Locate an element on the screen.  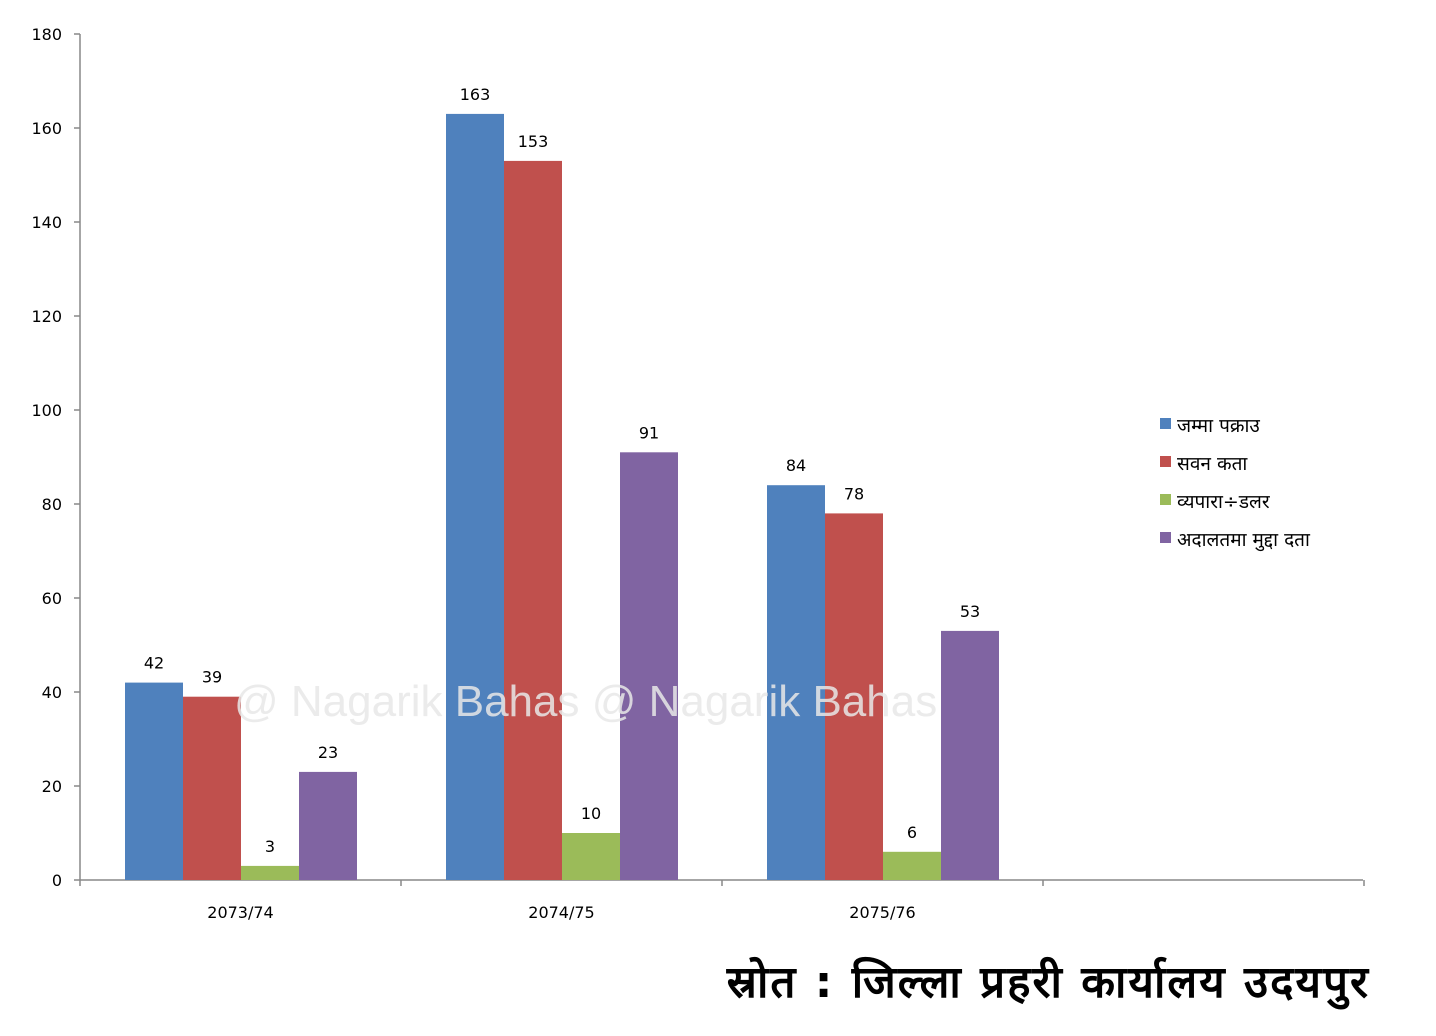
data-label: 6 is located at coordinates (912, 832).